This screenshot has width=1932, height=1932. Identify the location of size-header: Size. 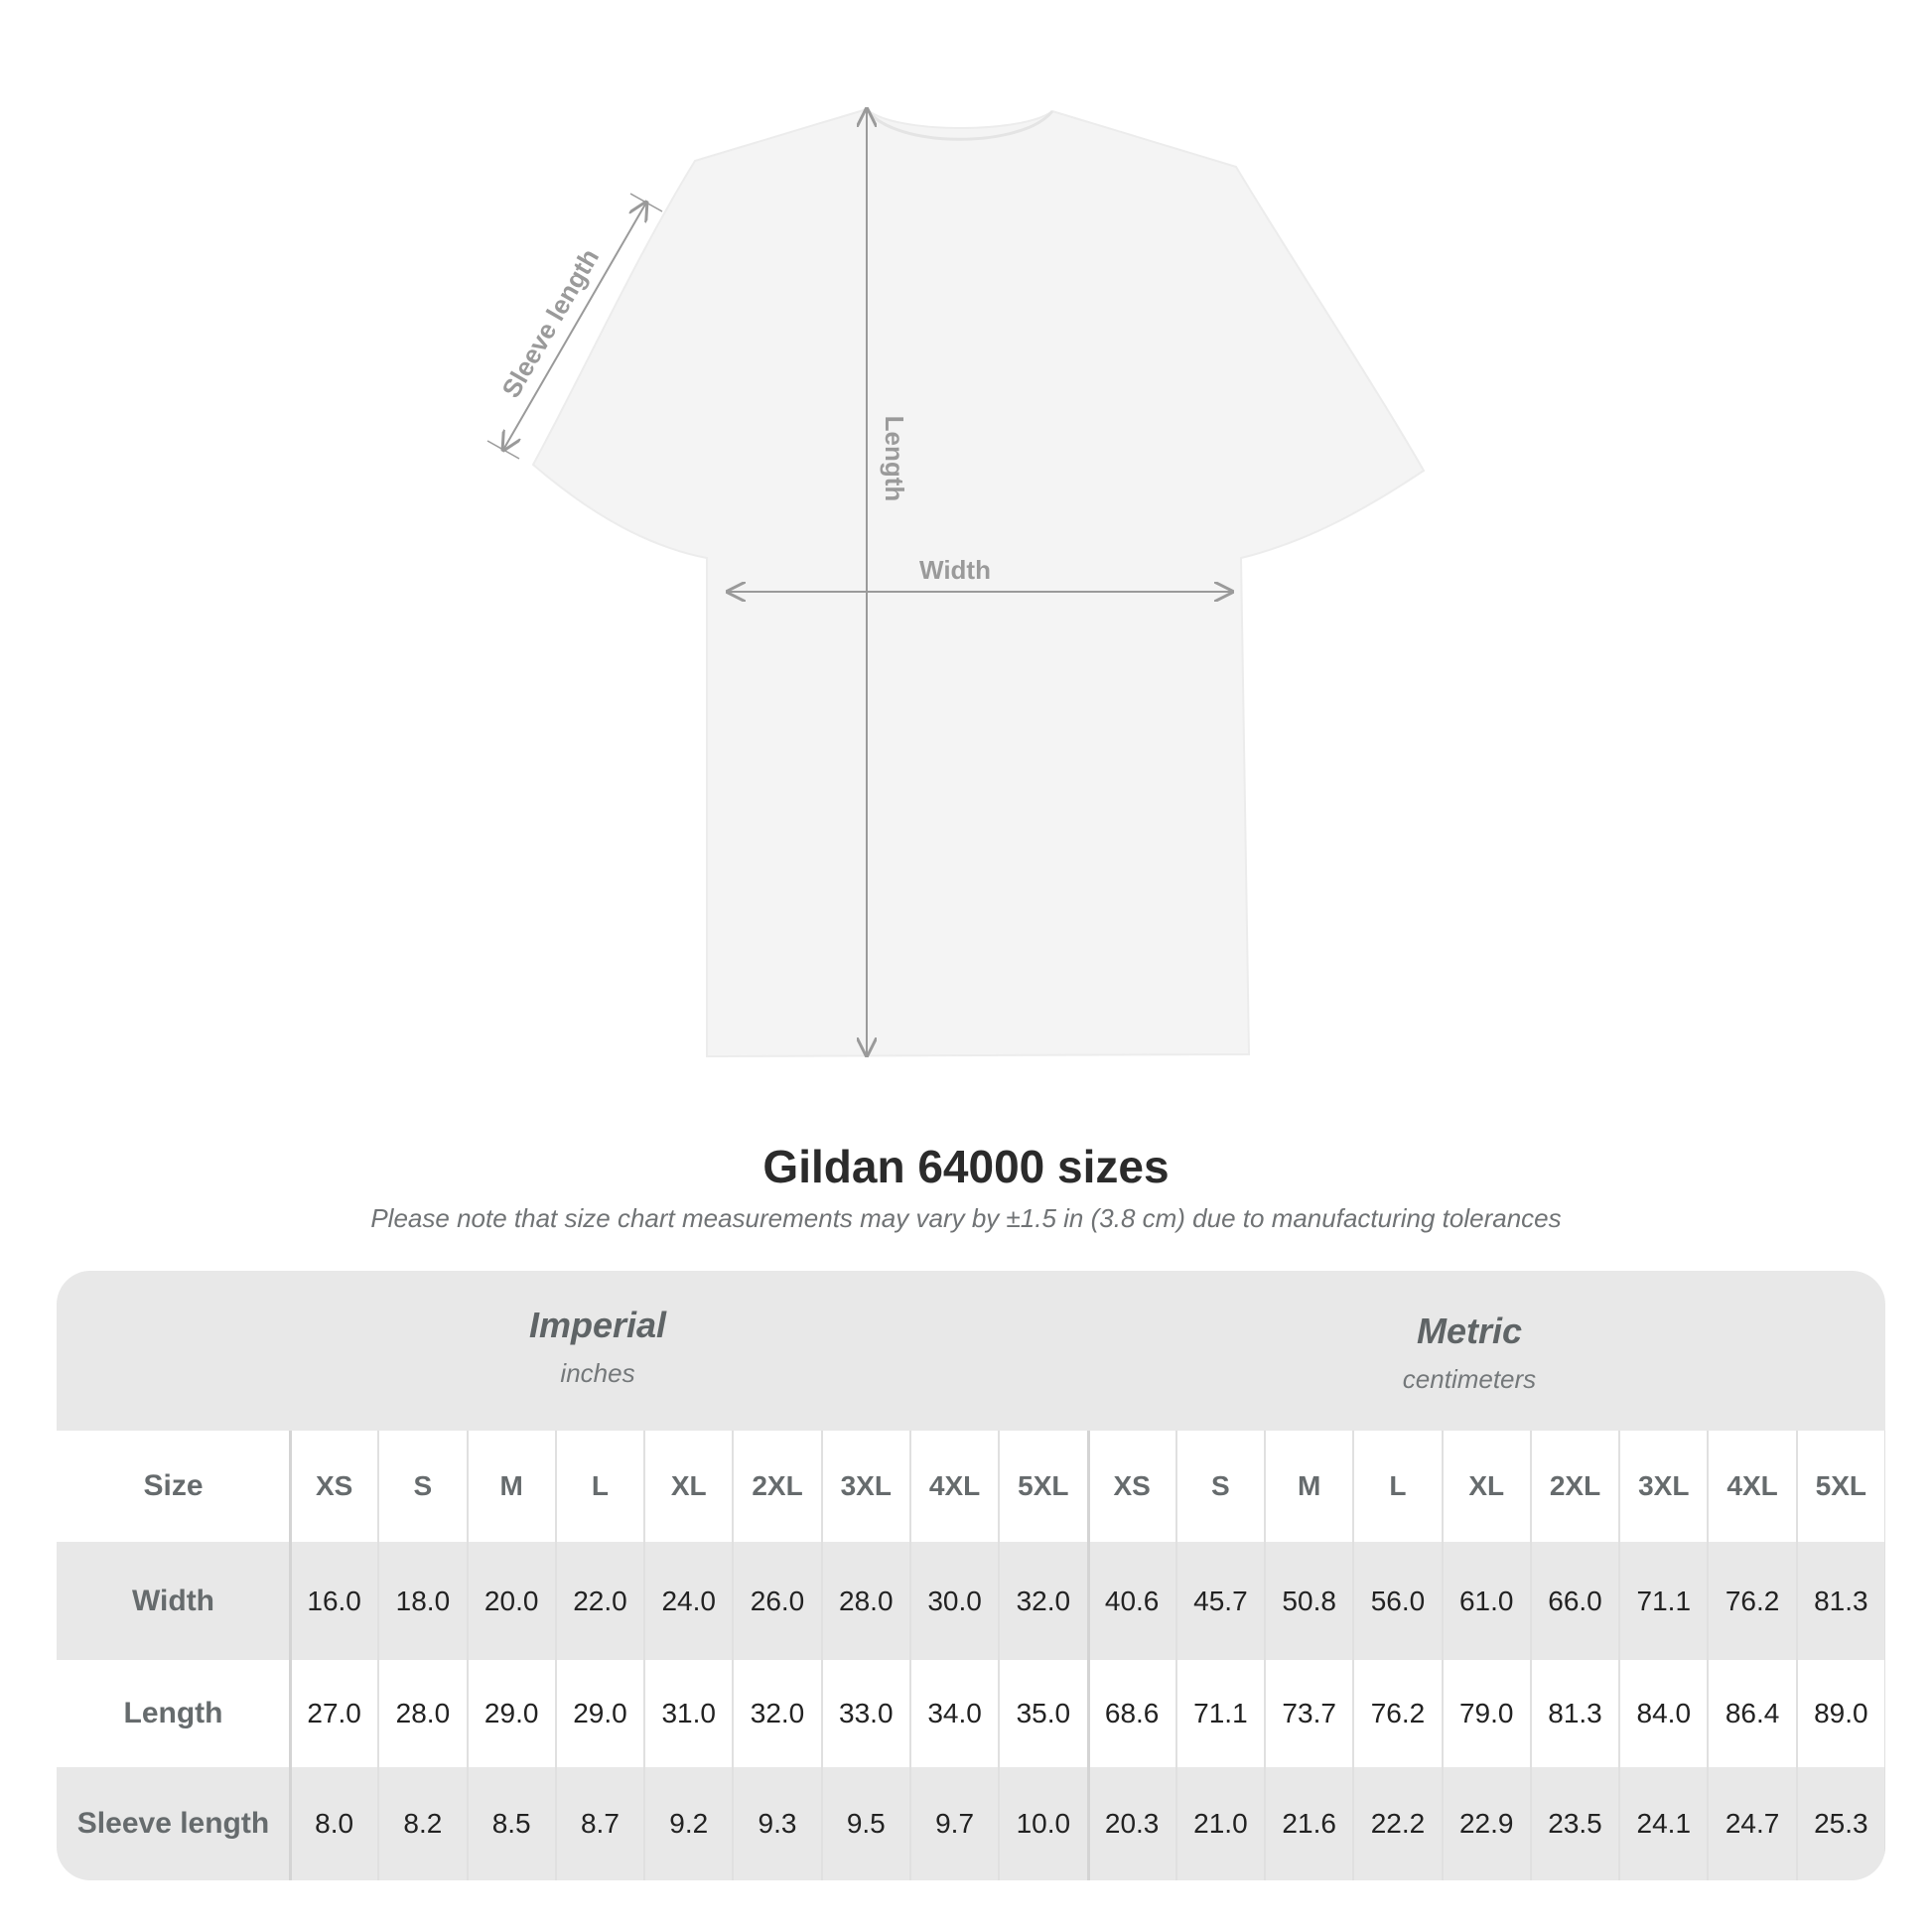
(173, 1486).